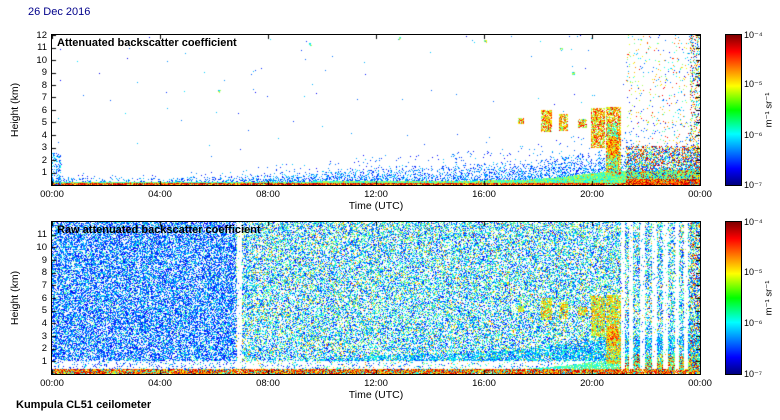 The width and height of the screenshot is (780, 420). Describe the element at coordinates (733, 110) in the screenshot. I see `processed-colorbar` at that location.